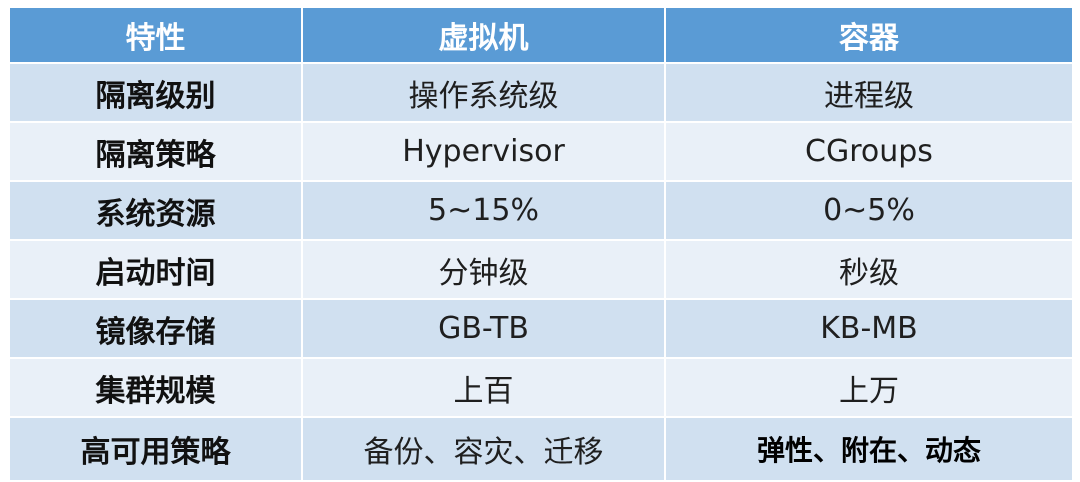 This screenshot has width=1080, height=482. What do you see at coordinates (155, 269) in the screenshot?
I see `feature-cell: 启动时间` at bounding box center [155, 269].